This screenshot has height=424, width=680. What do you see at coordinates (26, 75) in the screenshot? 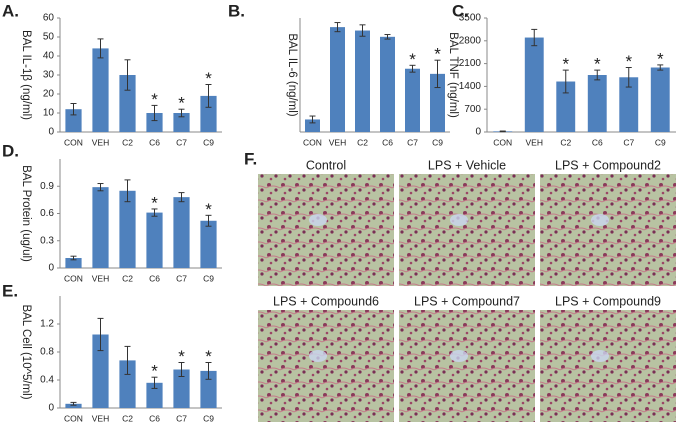
I see `y-axis-label: BAL IL-1β (ng/ml)` at bounding box center [26, 75].